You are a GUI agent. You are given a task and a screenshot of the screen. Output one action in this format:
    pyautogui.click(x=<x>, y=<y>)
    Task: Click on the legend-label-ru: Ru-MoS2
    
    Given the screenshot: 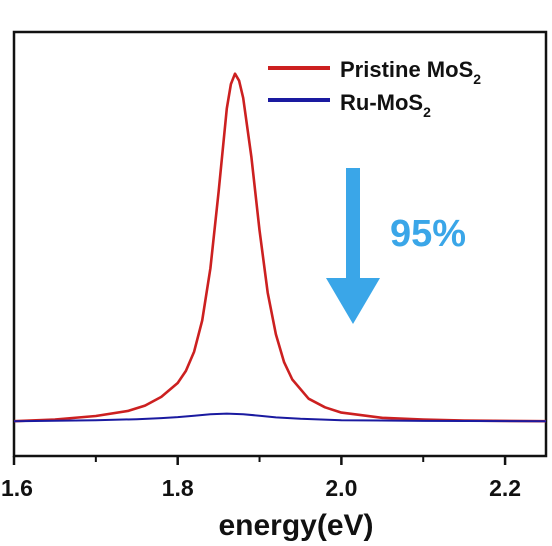 What is the action you would take?
    pyautogui.click(x=385, y=105)
    